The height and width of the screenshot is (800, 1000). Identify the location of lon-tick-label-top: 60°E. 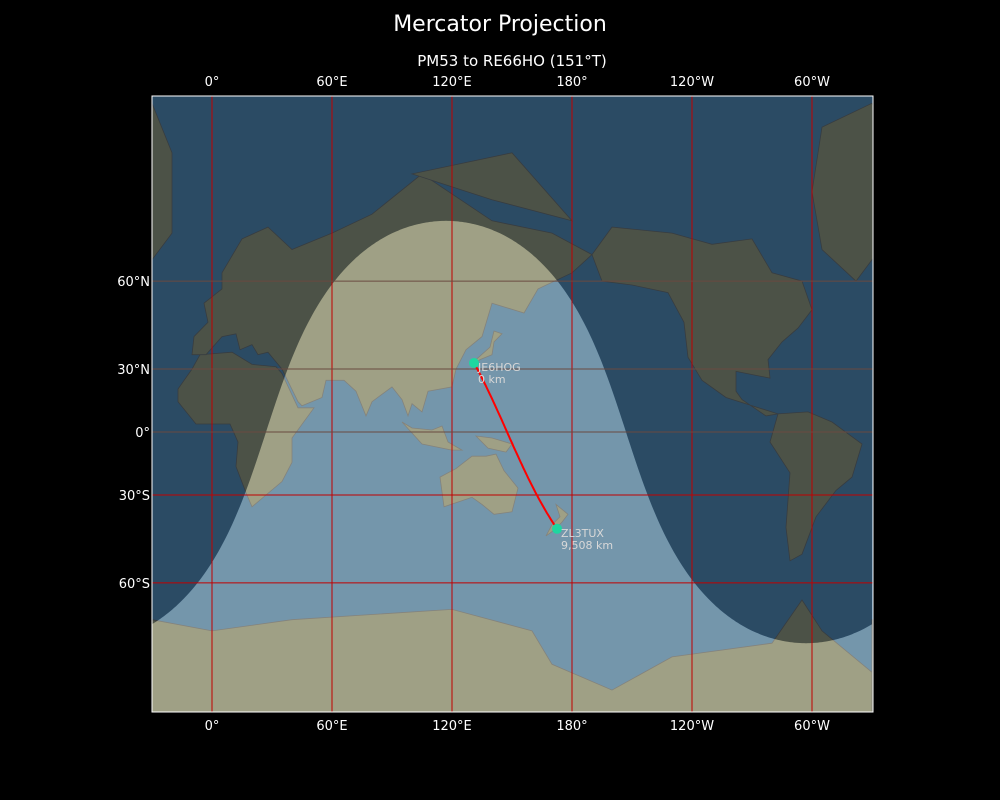
(331, 82).